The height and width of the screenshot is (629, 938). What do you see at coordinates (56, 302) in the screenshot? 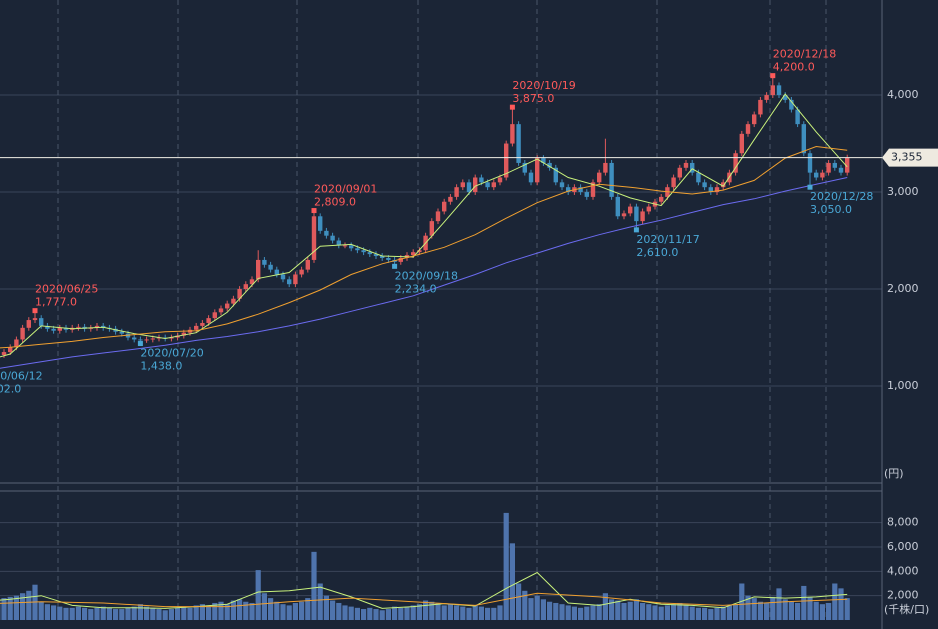
I see `high-value: 1,777.0` at bounding box center [56, 302].